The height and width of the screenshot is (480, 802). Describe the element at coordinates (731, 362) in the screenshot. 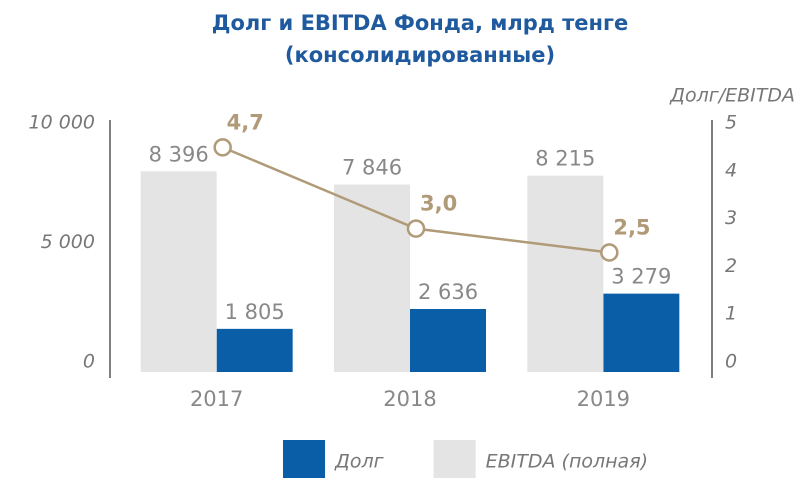

I see `y2-tick-label: 0` at that location.